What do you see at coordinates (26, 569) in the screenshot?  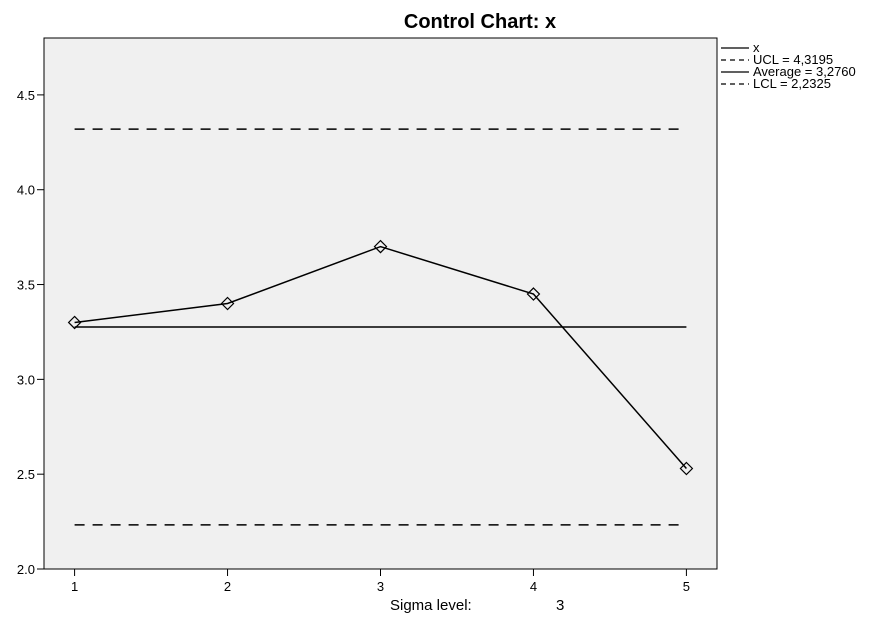 I see `y-tick-label: 2.0` at bounding box center [26, 569].